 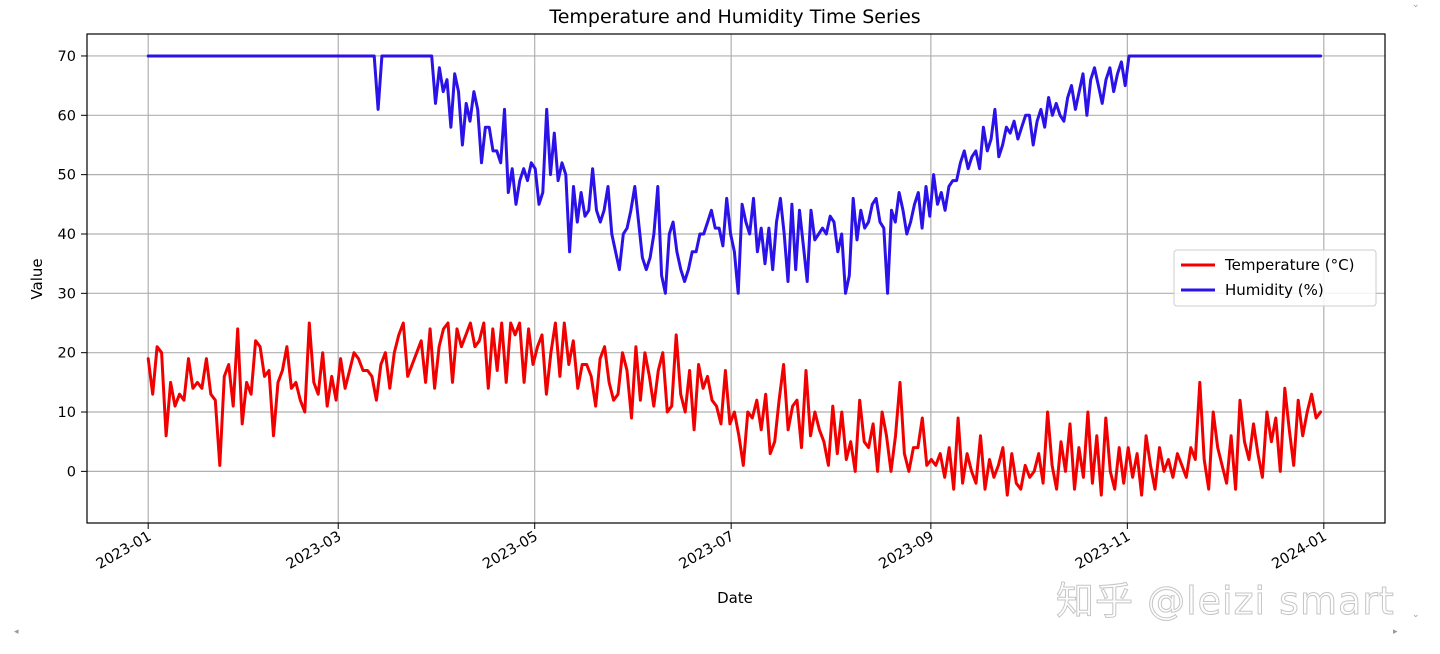 I want to click on y-tick-label: 20, so click(x=67, y=354).